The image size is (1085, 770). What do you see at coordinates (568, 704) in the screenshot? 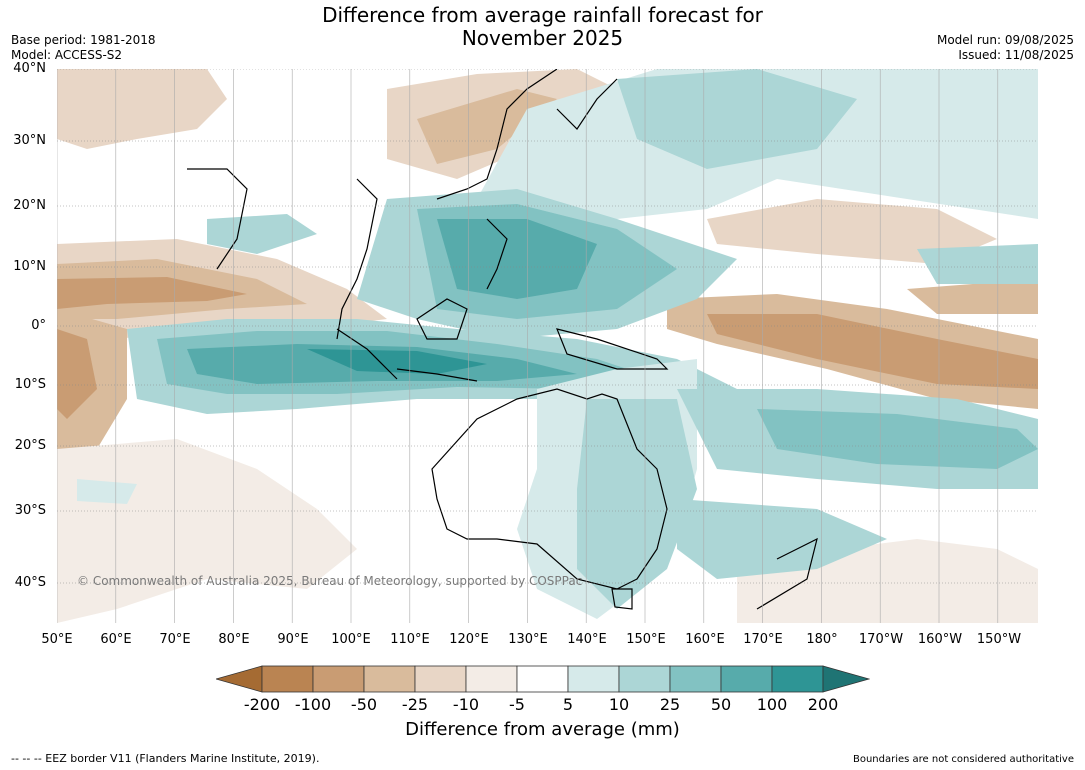
I see `colorbar-tick-5: 5` at bounding box center [568, 704].